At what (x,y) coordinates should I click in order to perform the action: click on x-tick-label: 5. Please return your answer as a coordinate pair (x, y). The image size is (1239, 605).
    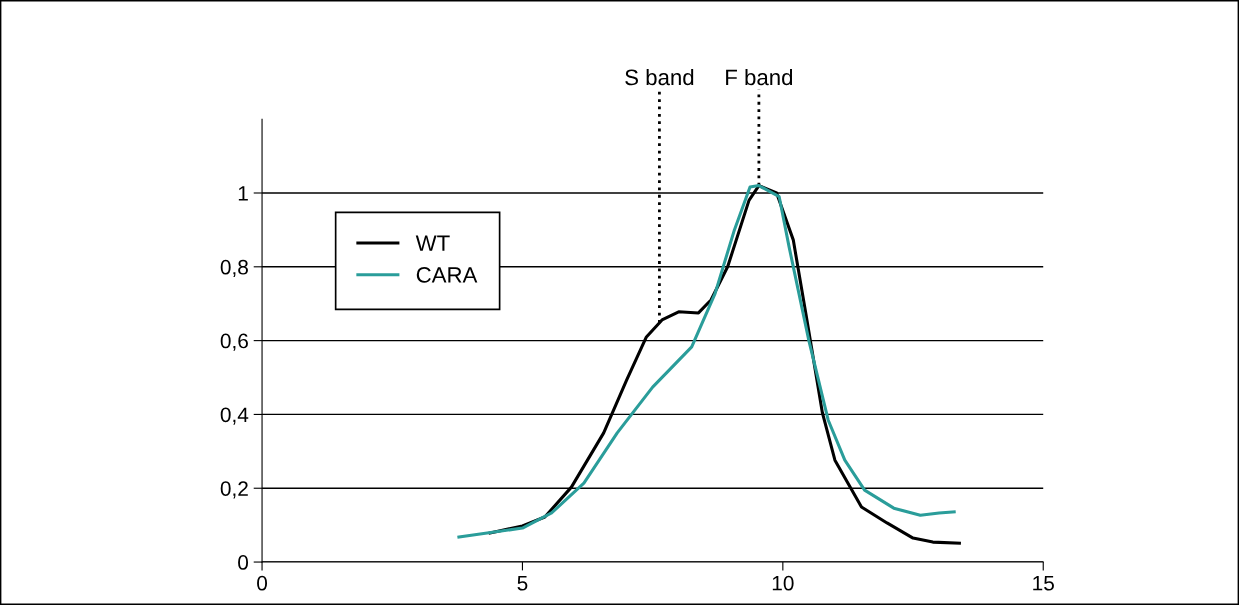
    Looking at the image, I should click on (522, 583).